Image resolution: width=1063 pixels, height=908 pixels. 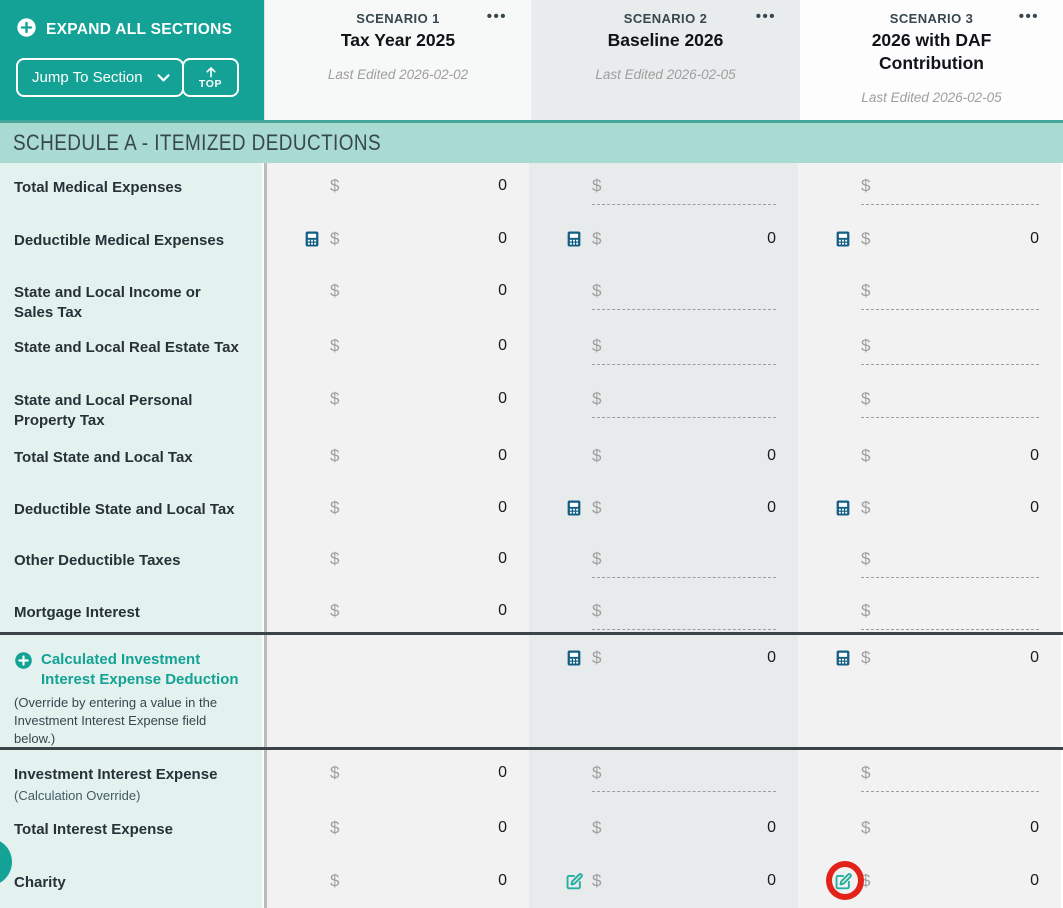 What do you see at coordinates (531, 141) in the screenshot?
I see `section-header-schedule-a: SCHEDULE A - ITEMIZED DEDUCTIONS` at bounding box center [531, 141].